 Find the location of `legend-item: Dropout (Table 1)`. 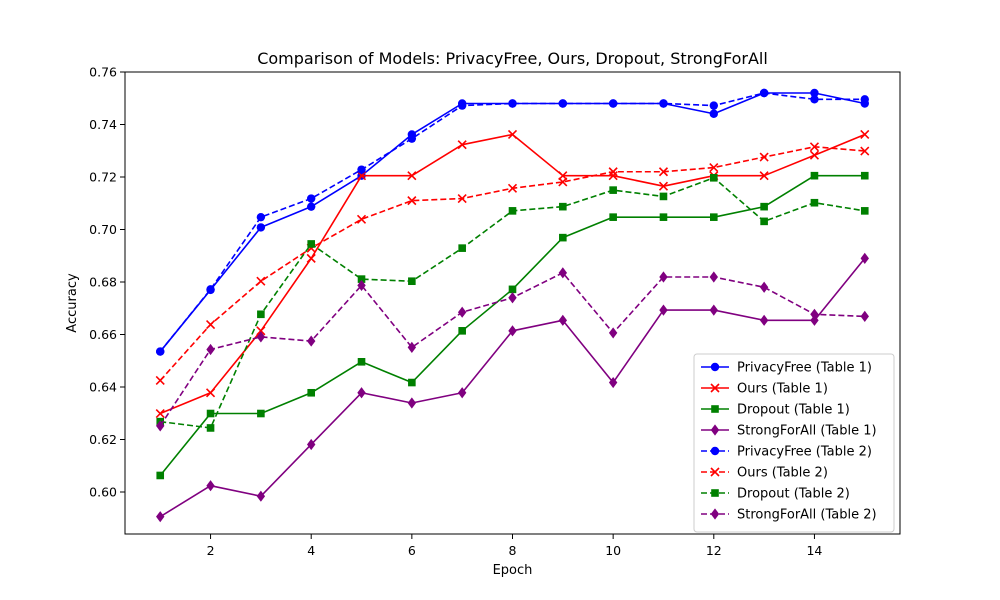

legend-item: Dropout (Table 1) is located at coordinates (775, 410).